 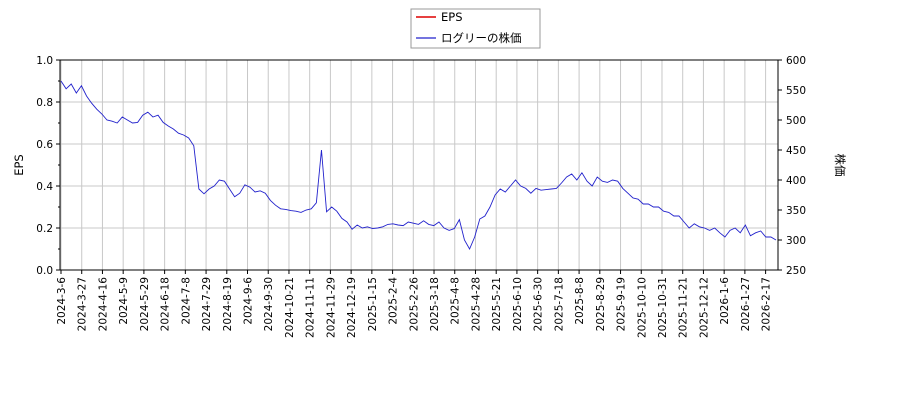 I want to click on x-tick-label: 2025-7-18, so click(x=559, y=304).